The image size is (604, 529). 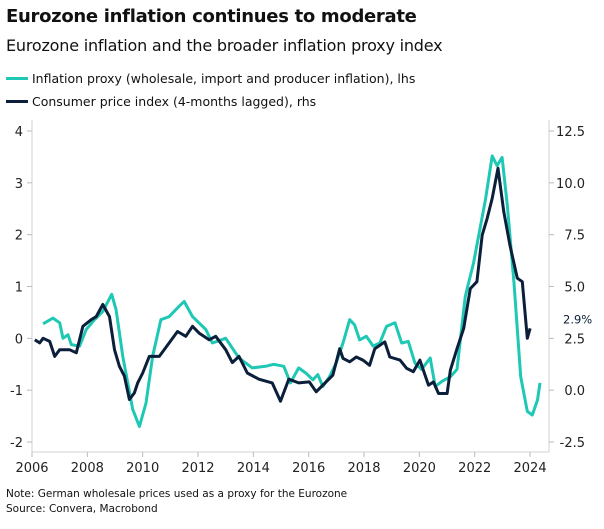 What do you see at coordinates (474, 468) in the screenshot?
I see `x-tick-label: 2022` at bounding box center [474, 468].